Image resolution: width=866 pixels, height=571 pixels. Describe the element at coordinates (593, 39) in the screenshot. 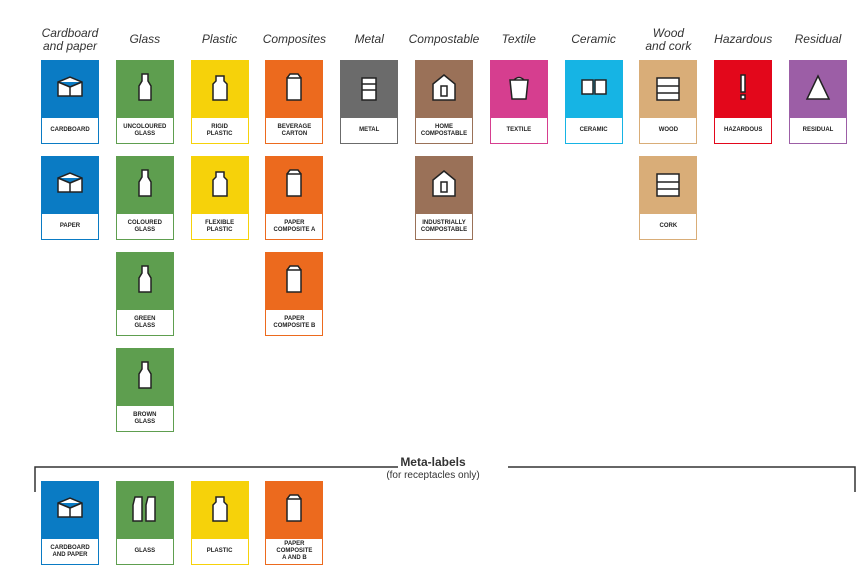

I see `header-line: Ceramic` at that location.